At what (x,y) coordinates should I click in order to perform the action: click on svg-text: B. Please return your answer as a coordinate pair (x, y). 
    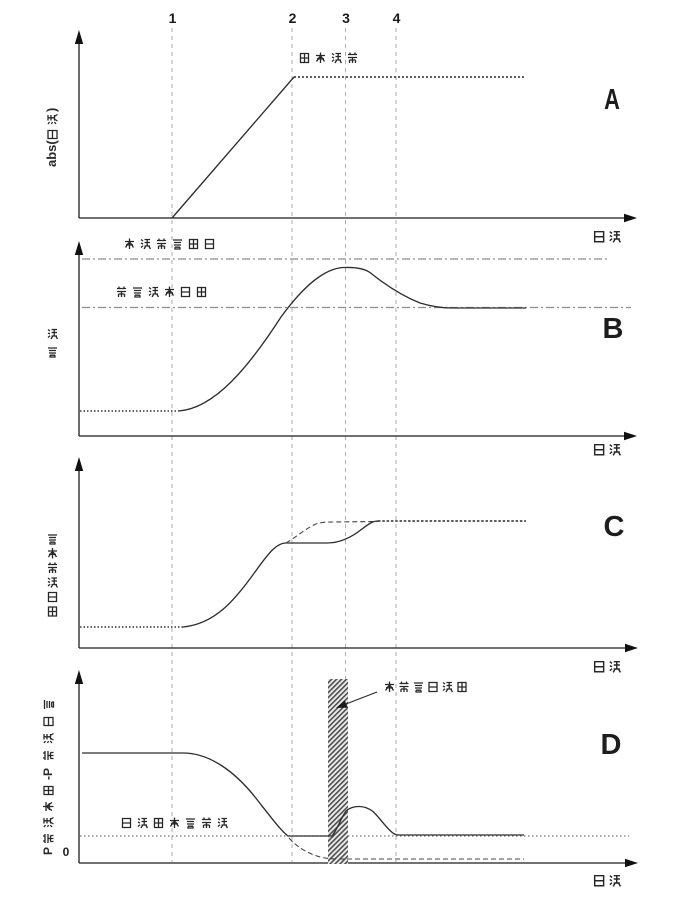
    Looking at the image, I should click on (613, 329).